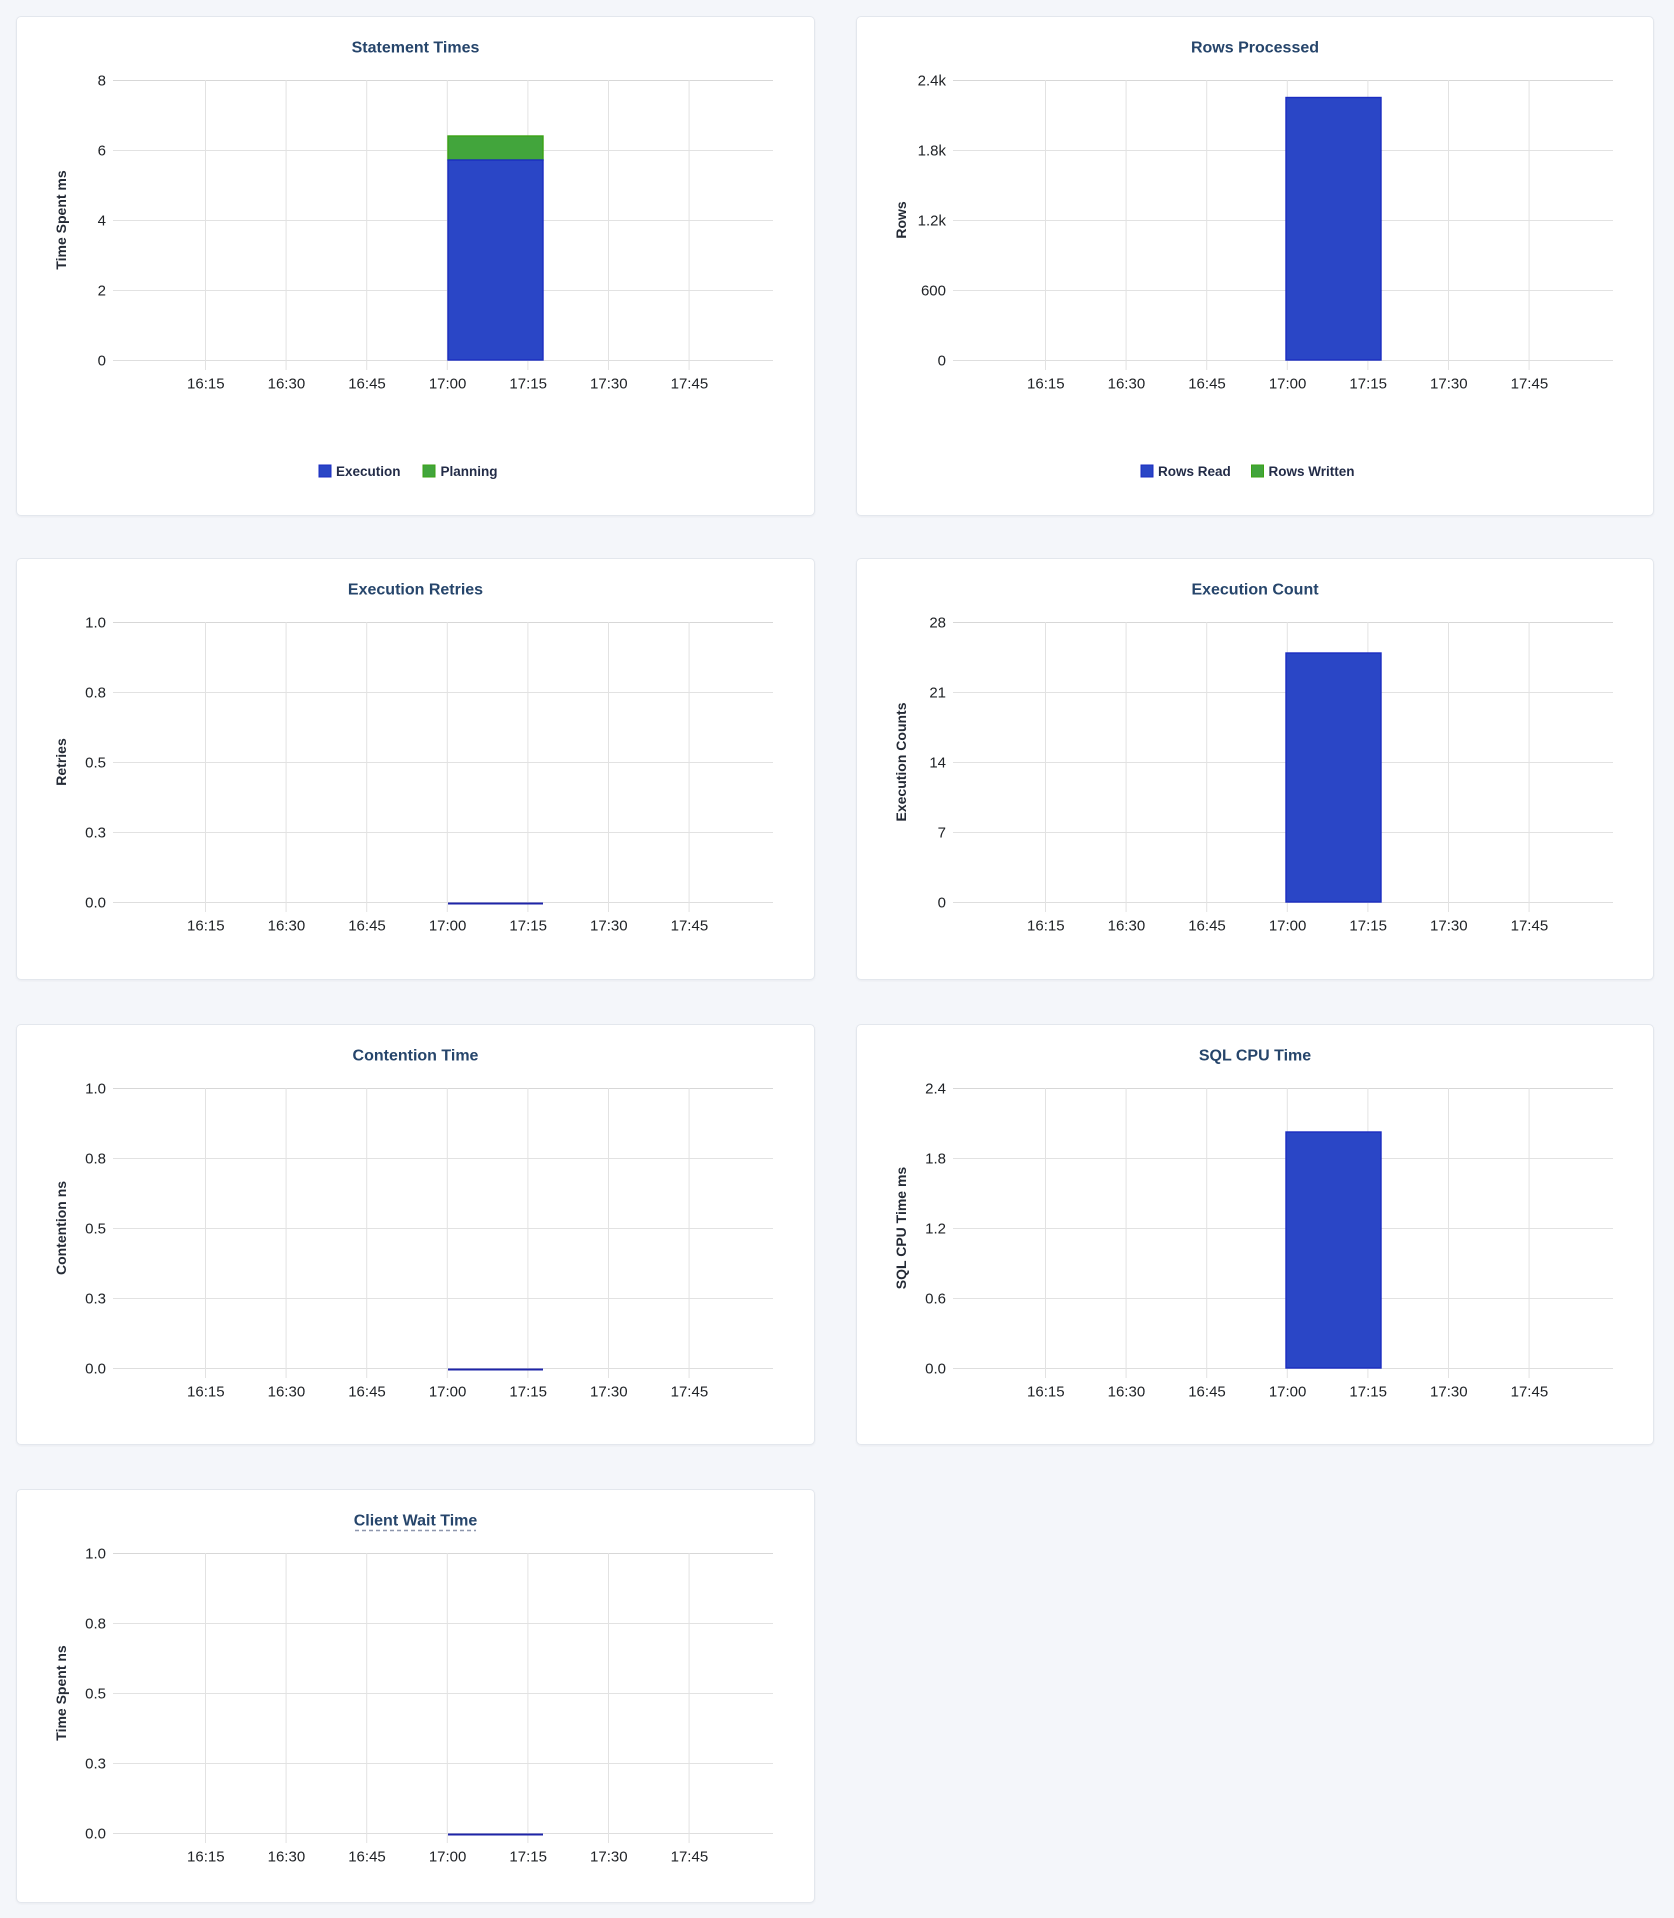 This screenshot has height=1918, width=1674. Describe the element at coordinates (942, 833) in the screenshot. I see `svg-text: 7` at that location.